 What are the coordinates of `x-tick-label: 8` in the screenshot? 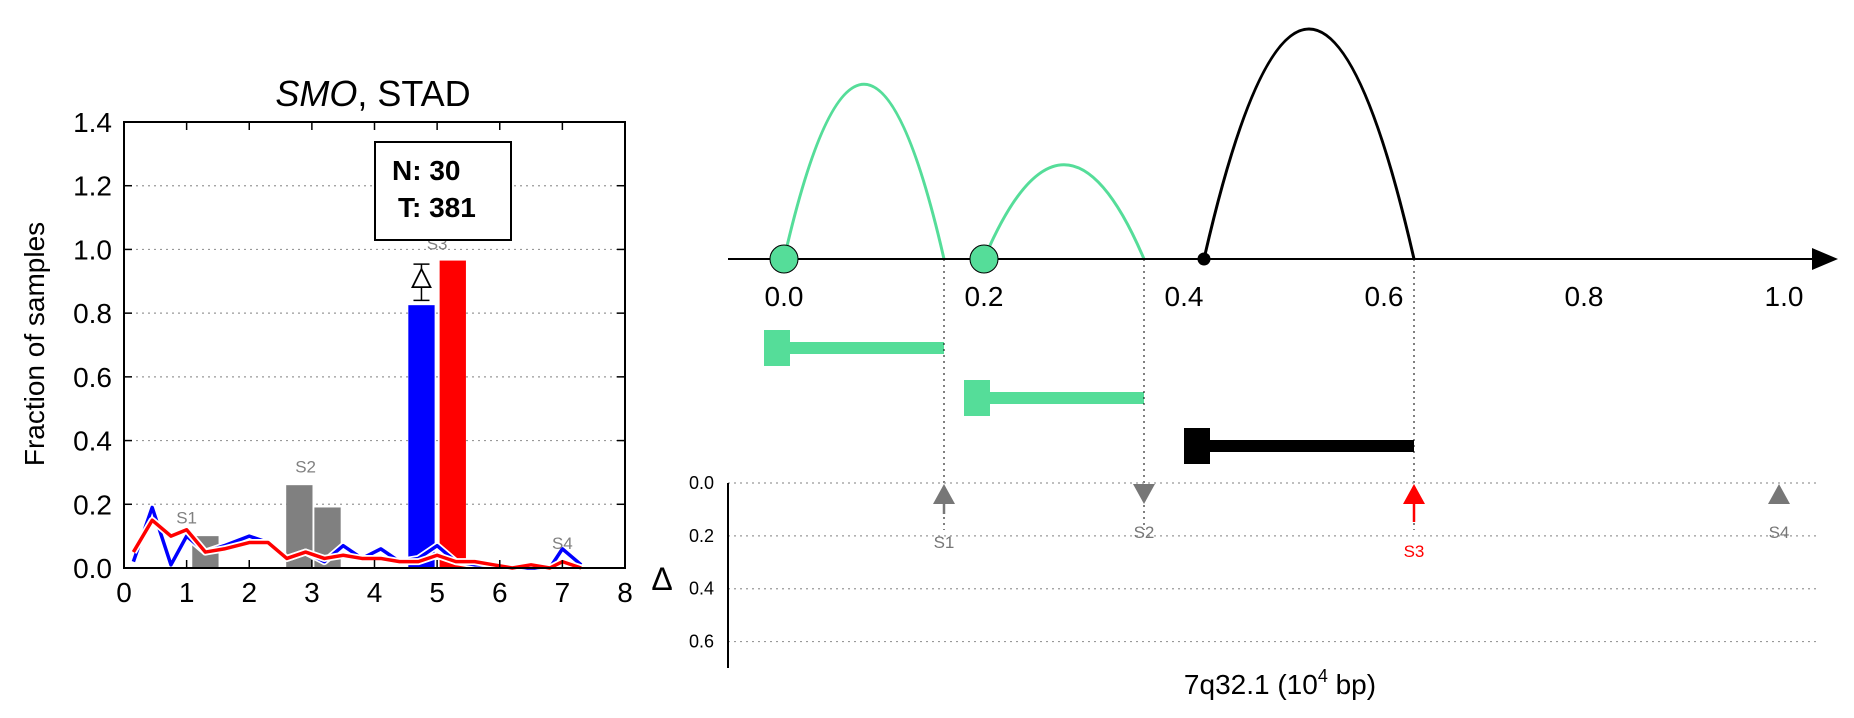 It's located at (625, 592).